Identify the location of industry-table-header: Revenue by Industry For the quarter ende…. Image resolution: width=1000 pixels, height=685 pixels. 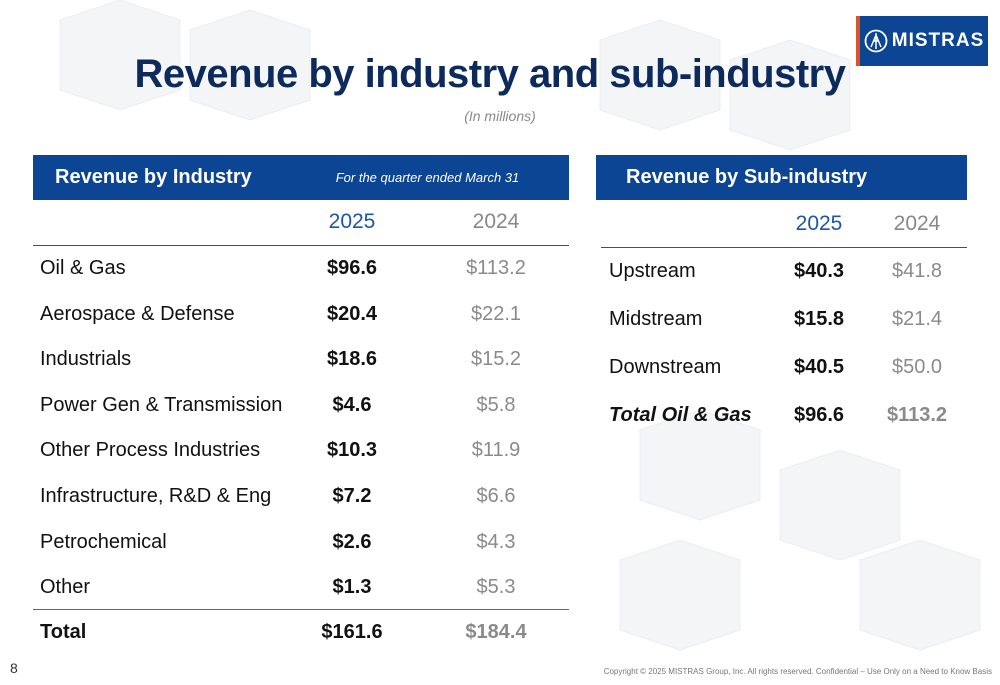
(301, 177).